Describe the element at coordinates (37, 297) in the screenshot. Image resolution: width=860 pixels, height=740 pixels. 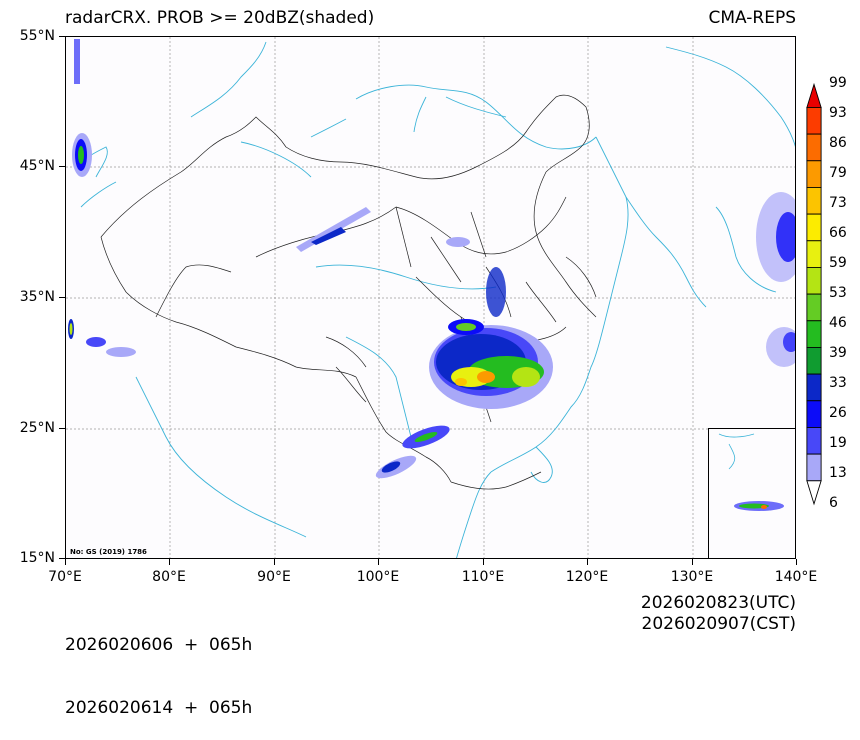
I see `y-tick-35n: 35°N` at that location.